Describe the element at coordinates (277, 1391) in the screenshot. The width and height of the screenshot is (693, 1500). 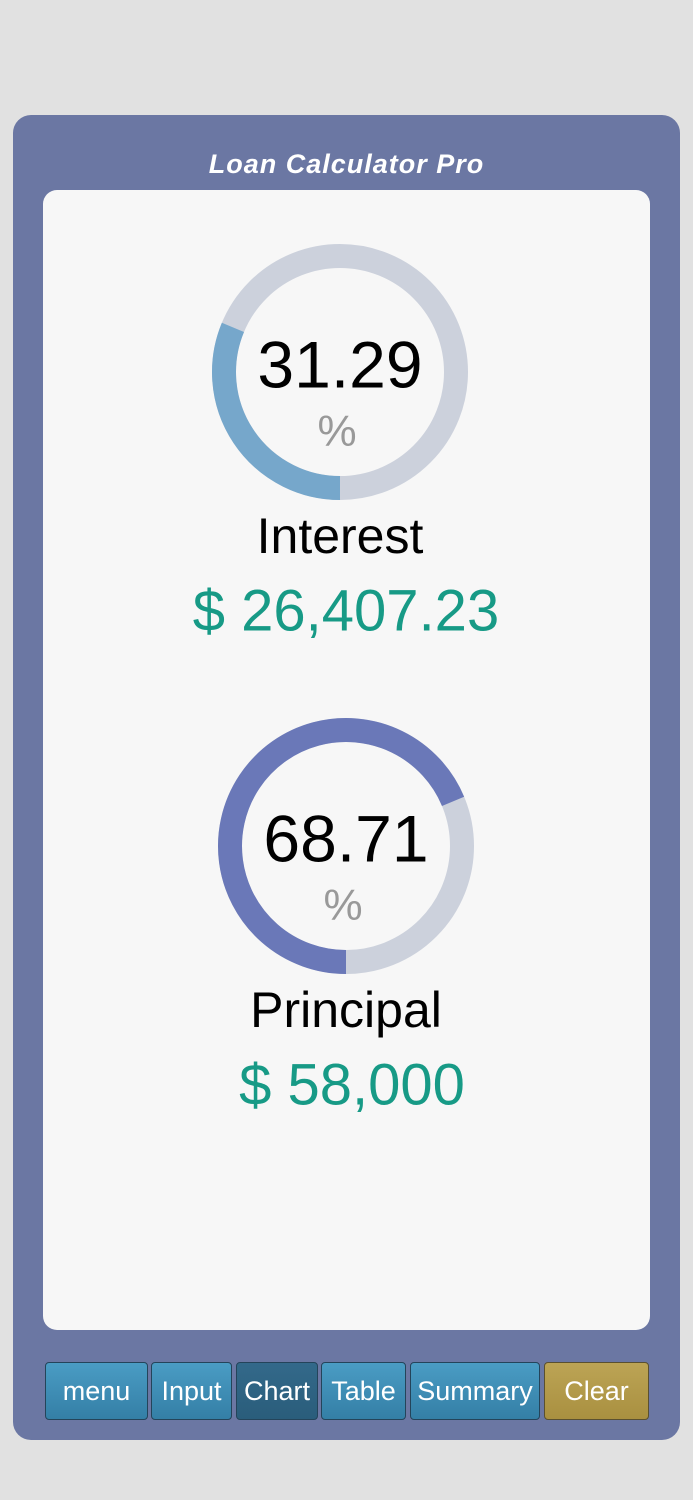
I see `toolbar-button: Chart` at that location.